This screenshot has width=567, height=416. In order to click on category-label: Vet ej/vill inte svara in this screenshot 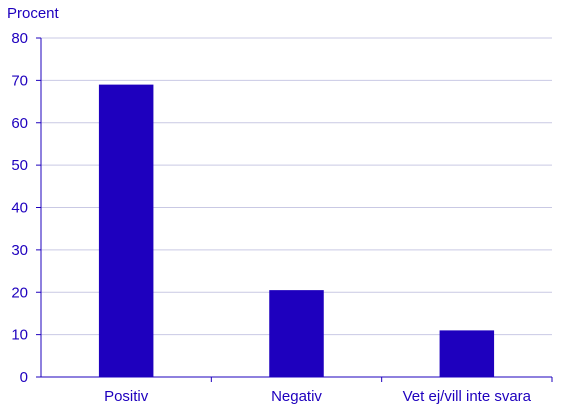, I will do `click(467, 396)`.